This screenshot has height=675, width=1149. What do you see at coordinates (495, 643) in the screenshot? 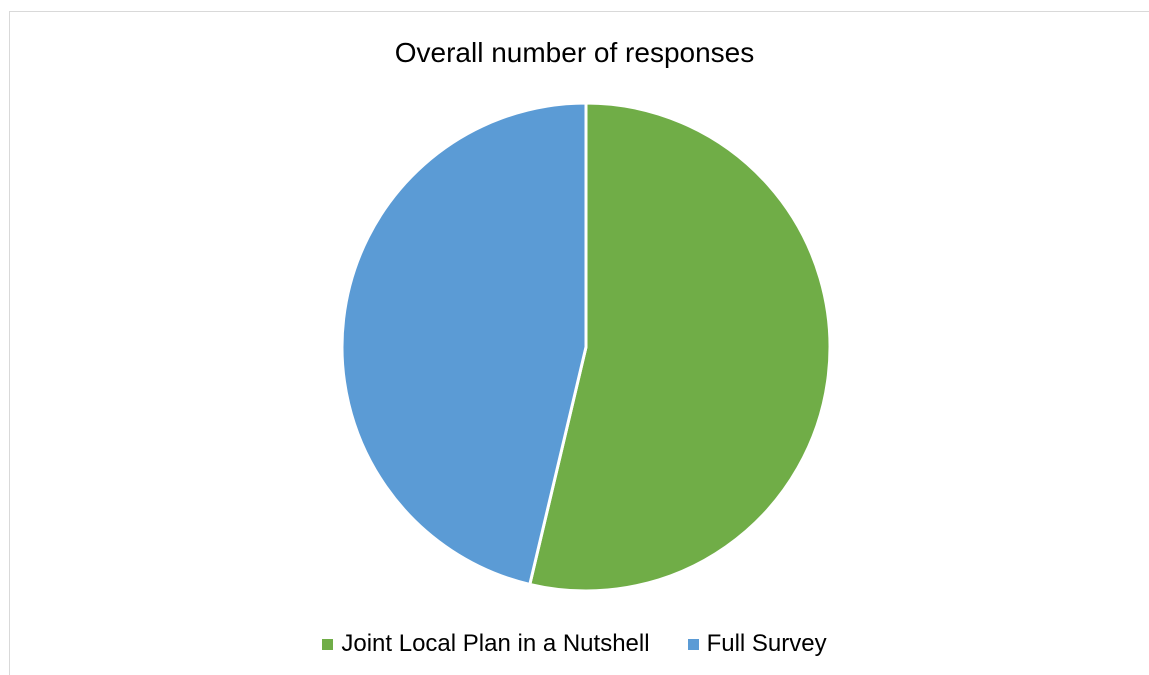
I see `legend-label-joint-local-plan: Joint Local Plan in a Nutshell` at bounding box center [495, 643].